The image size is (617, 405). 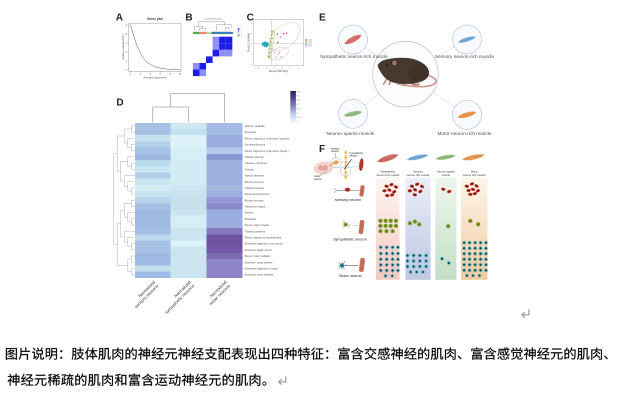 What do you see at coordinates (446, 171) in the screenshot?
I see `svg-text: Neuron-sparse` at bounding box center [446, 171].